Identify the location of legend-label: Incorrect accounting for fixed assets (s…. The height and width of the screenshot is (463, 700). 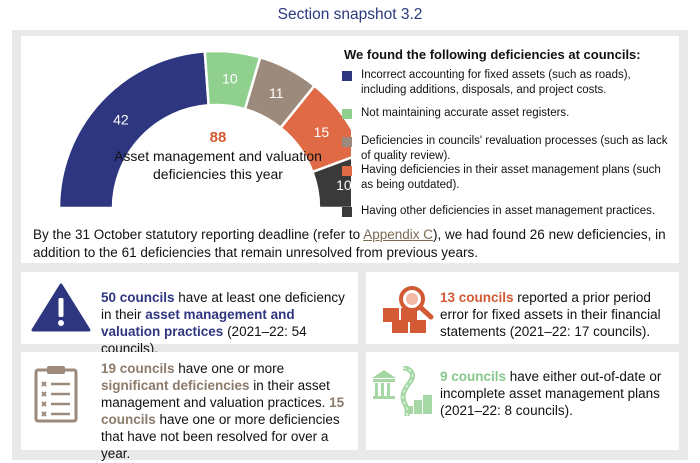
(496, 82).